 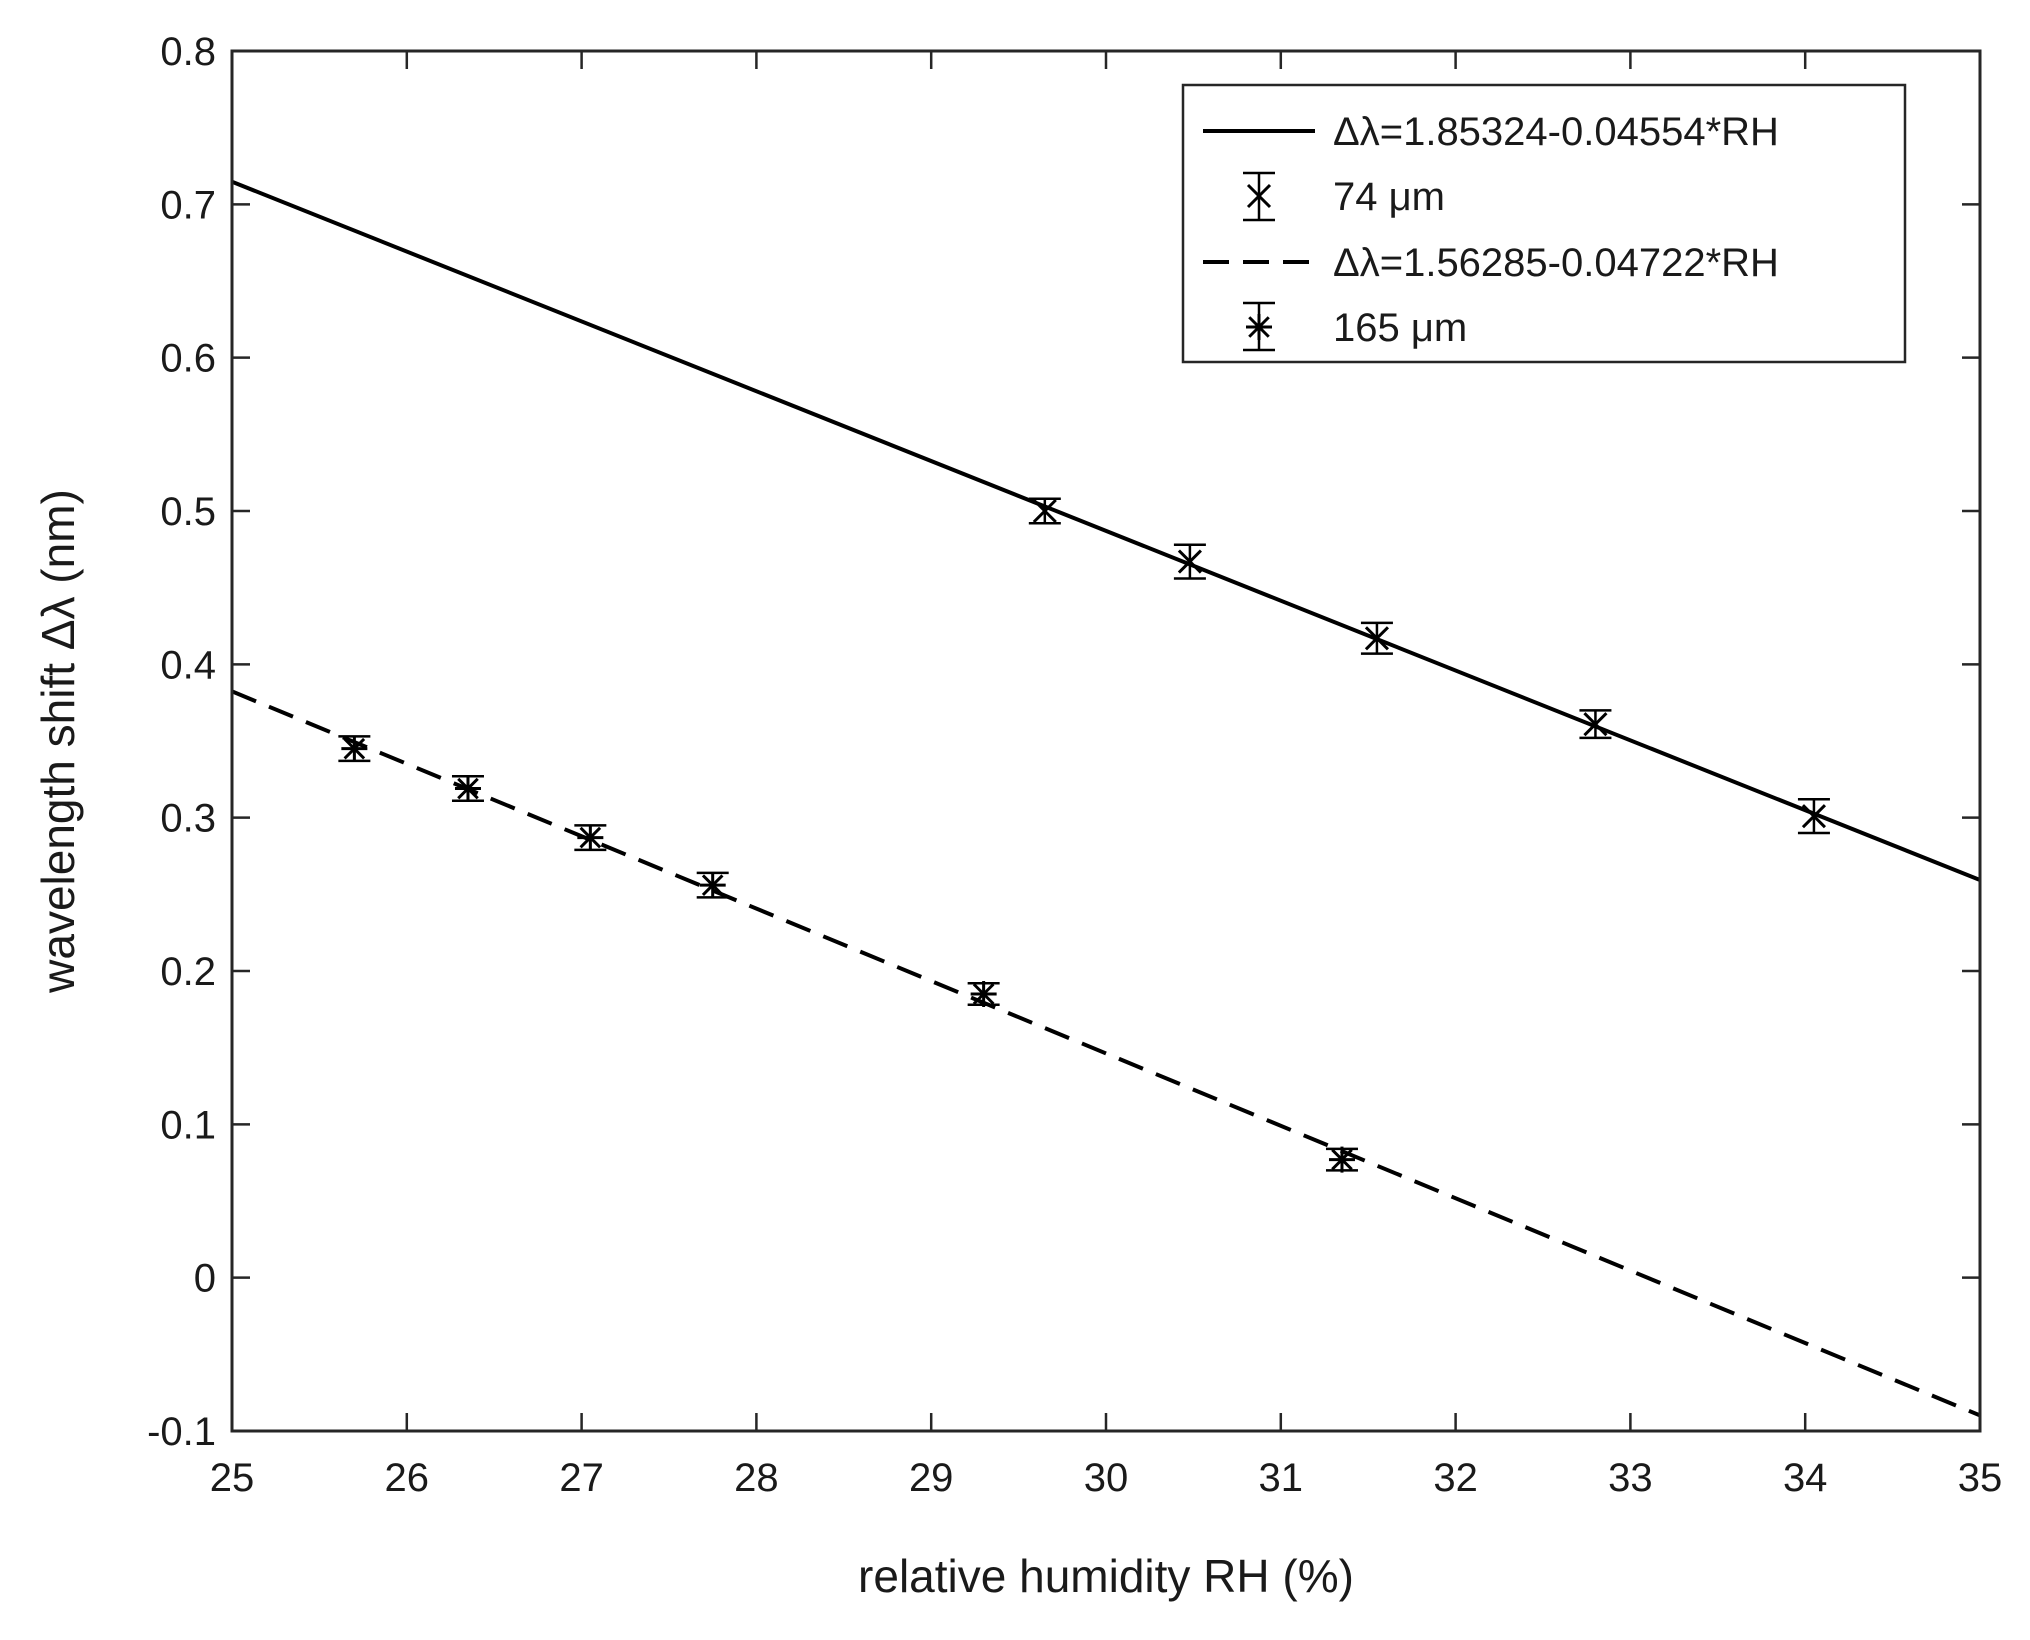 I want to click on y-tick-label: -0.1, so click(x=181, y=1432).